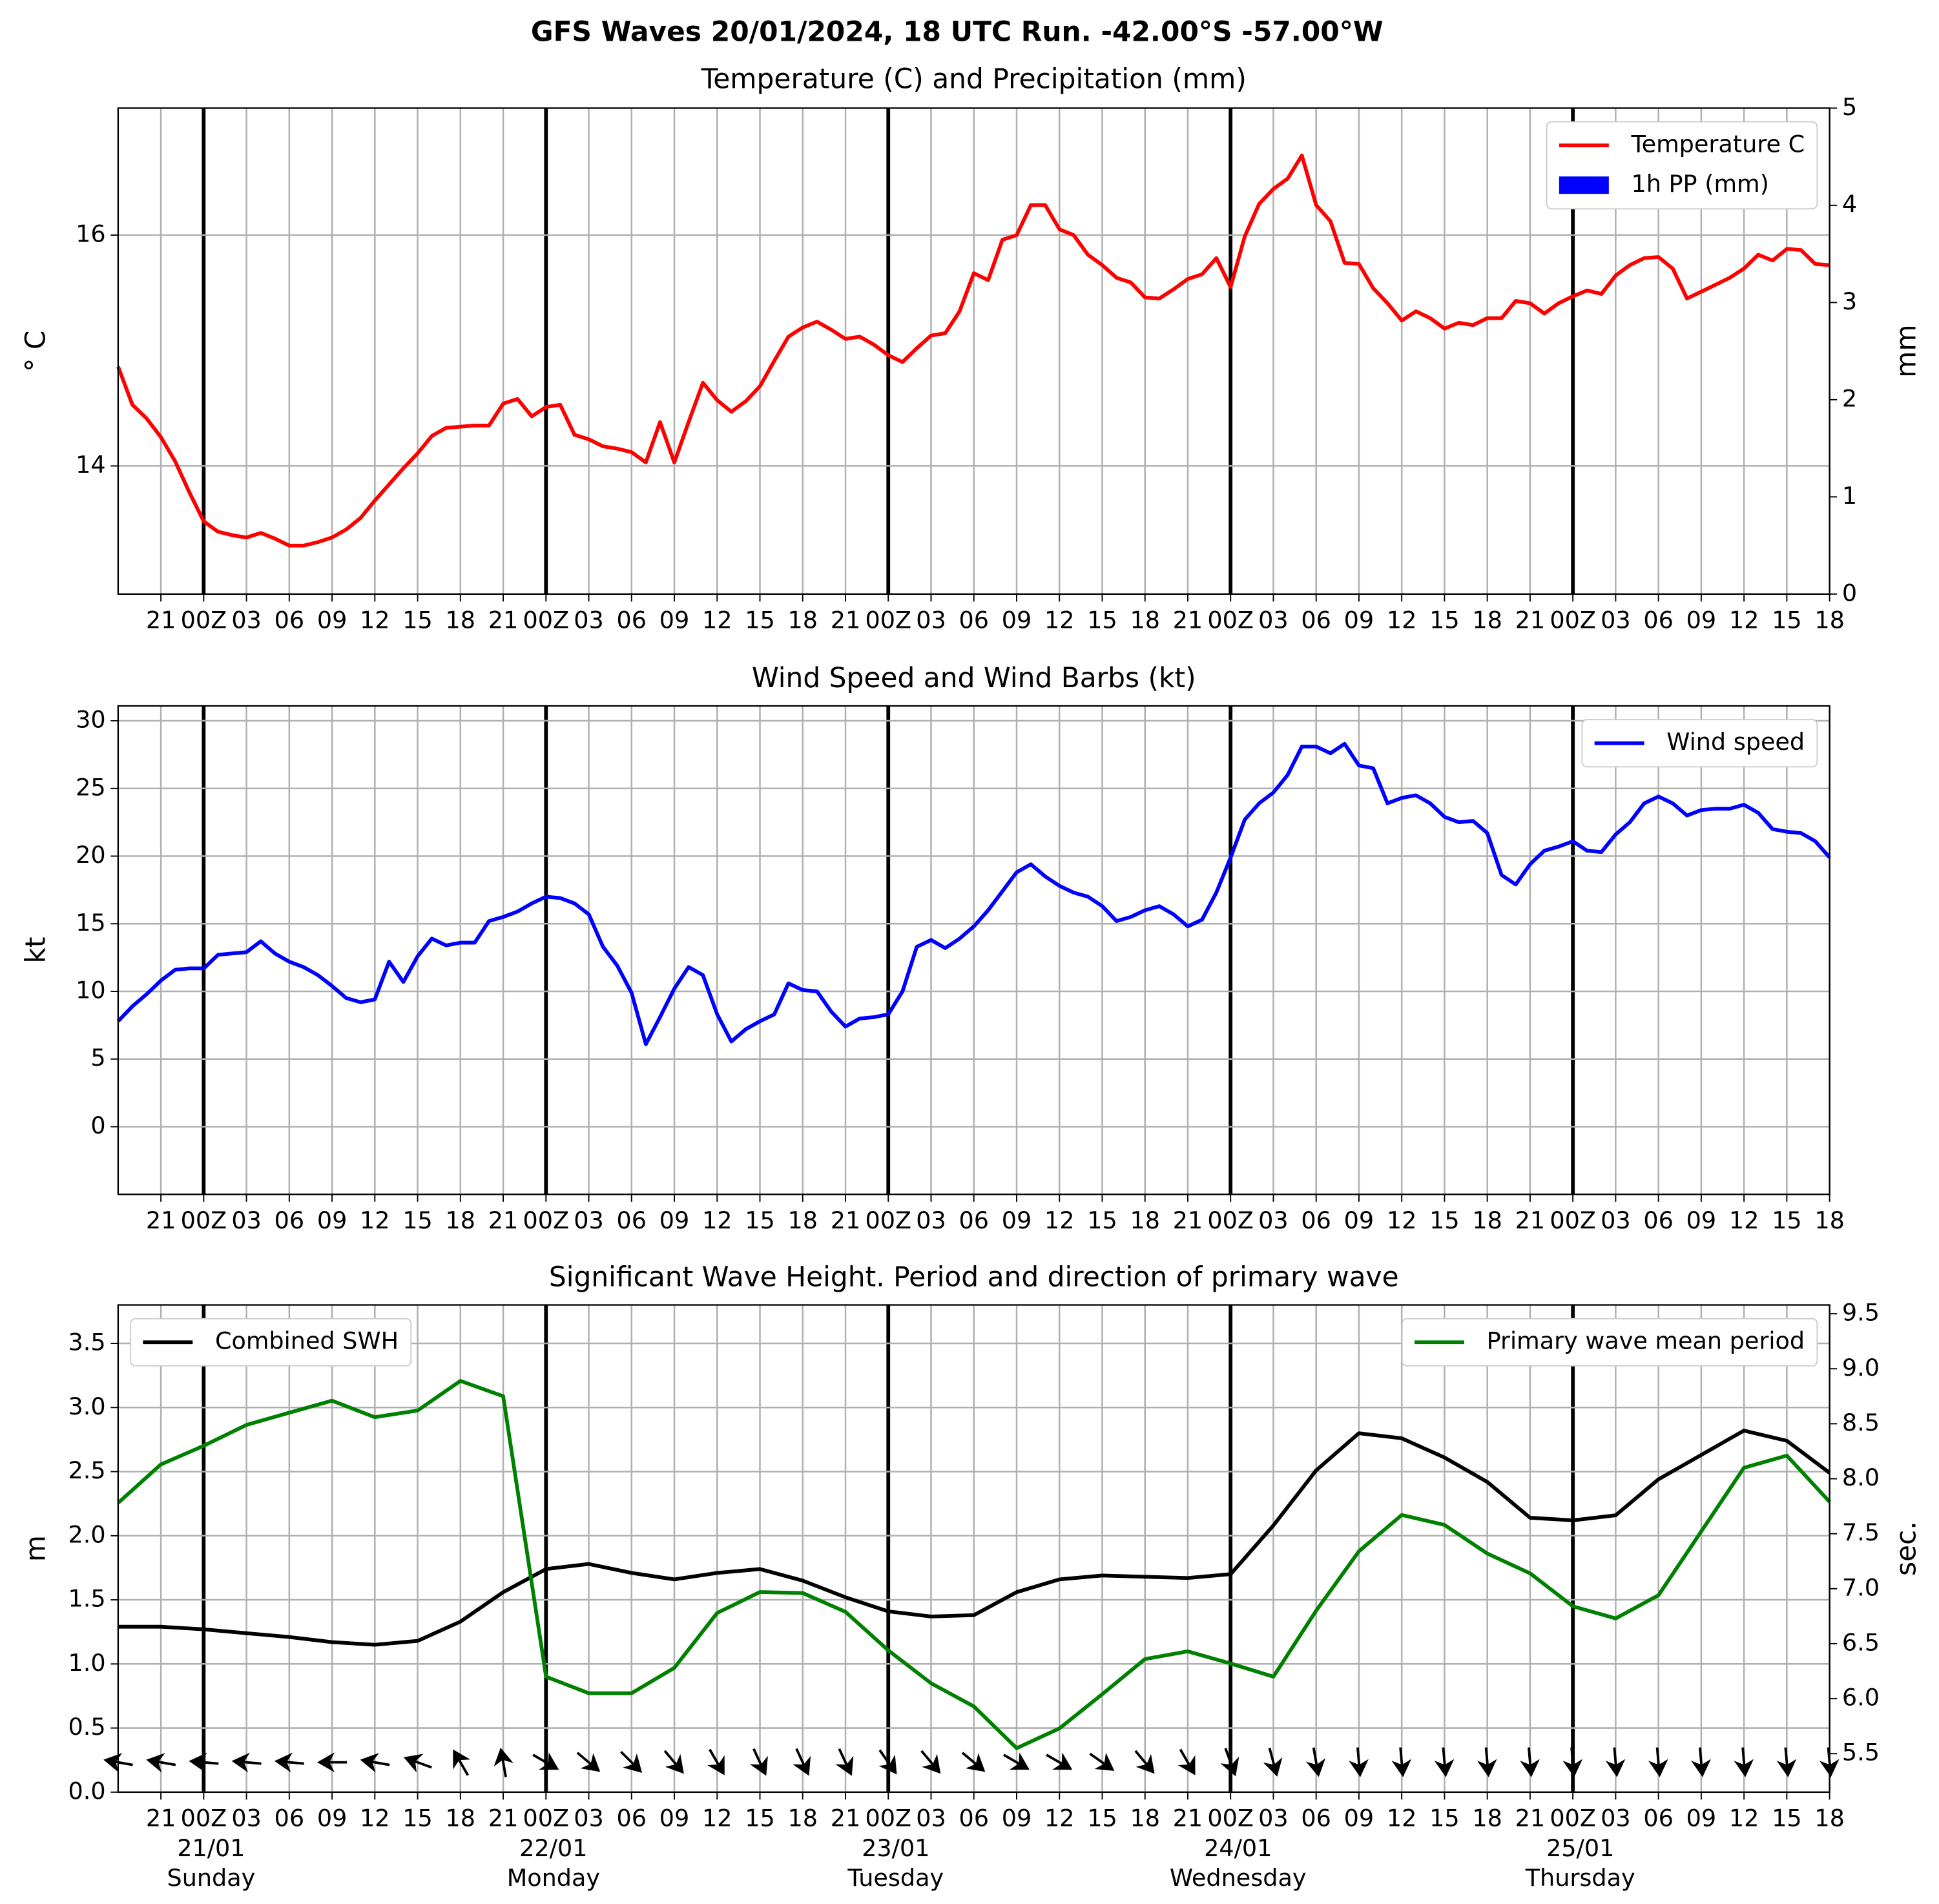  What do you see at coordinates (211, 1848) in the screenshot?
I see `date-label: 21/01` at bounding box center [211, 1848].